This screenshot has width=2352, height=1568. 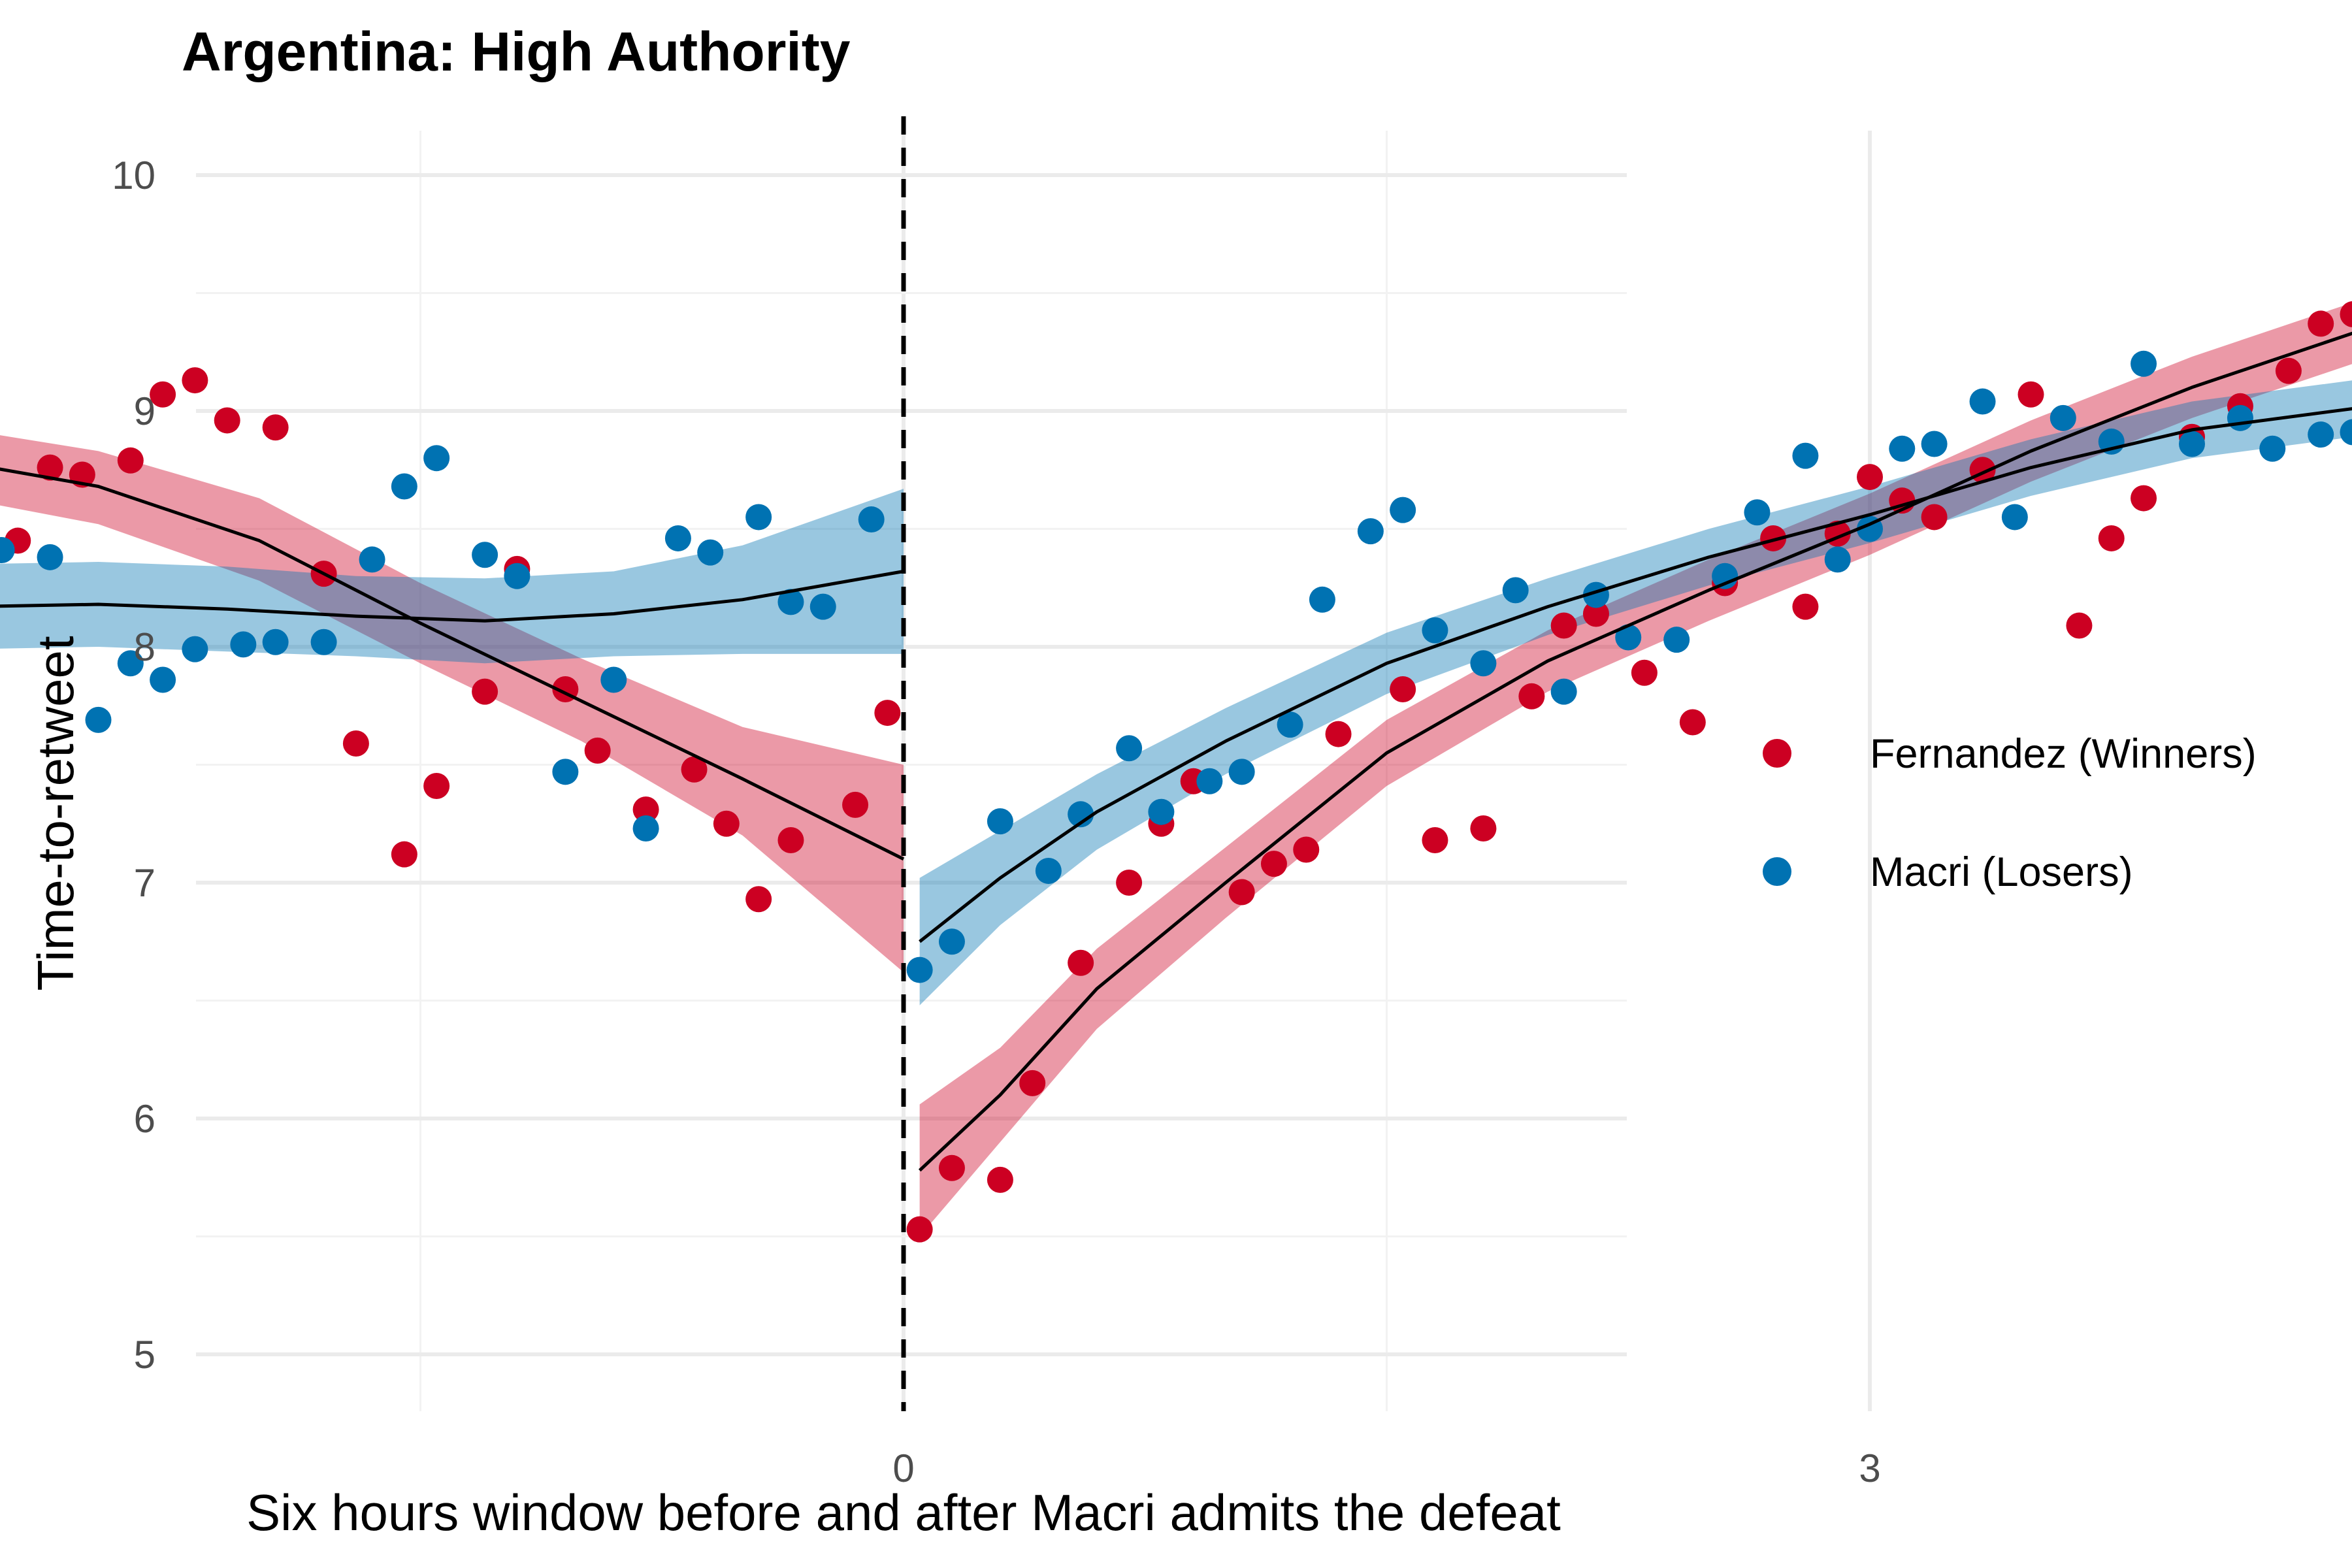 I want to click on y-axis-label: Time-to-retweet, so click(x=55, y=813).